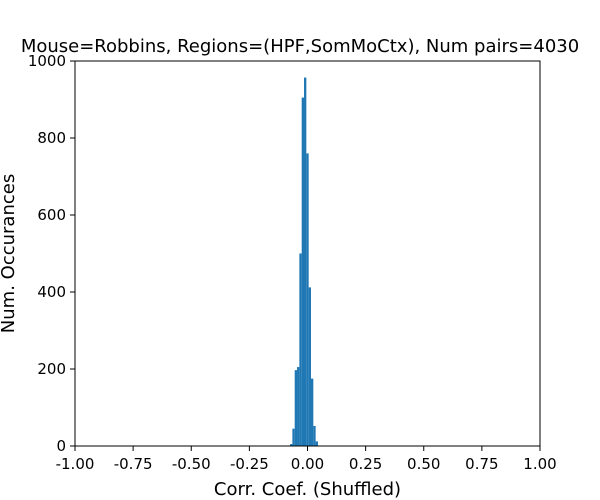 Image resolution: width=600 pixels, height=500 pixels. Describe the element at coordinates (51, 253) in the screenshot. I see `y-axis-ticks: 0 200 400 600 800 1000` at that location.